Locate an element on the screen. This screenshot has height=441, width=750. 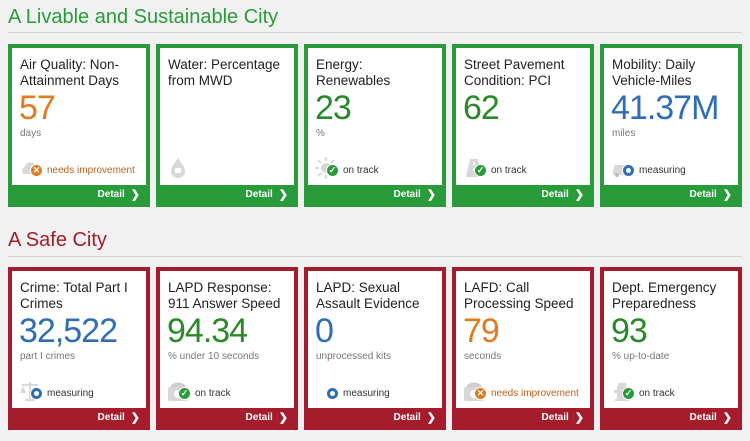
metric-title: Air Quality: Non-Attainment Days is located at coordinates (70, 72).